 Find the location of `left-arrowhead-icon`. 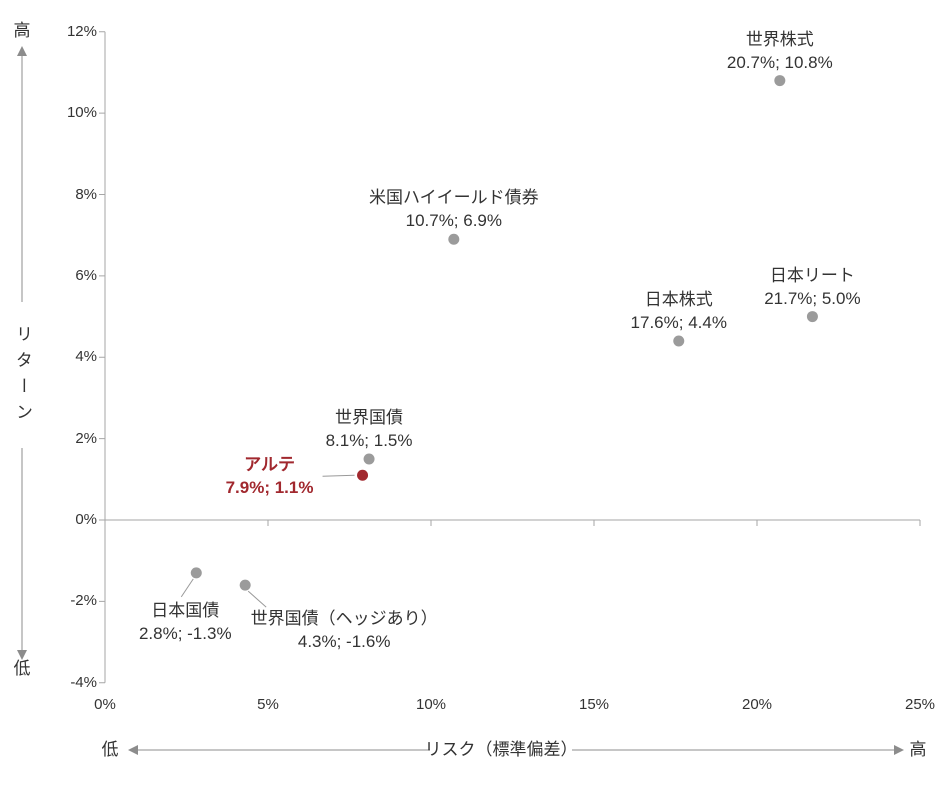

left-arrowhead-icon is located at coordinates (133, 750).